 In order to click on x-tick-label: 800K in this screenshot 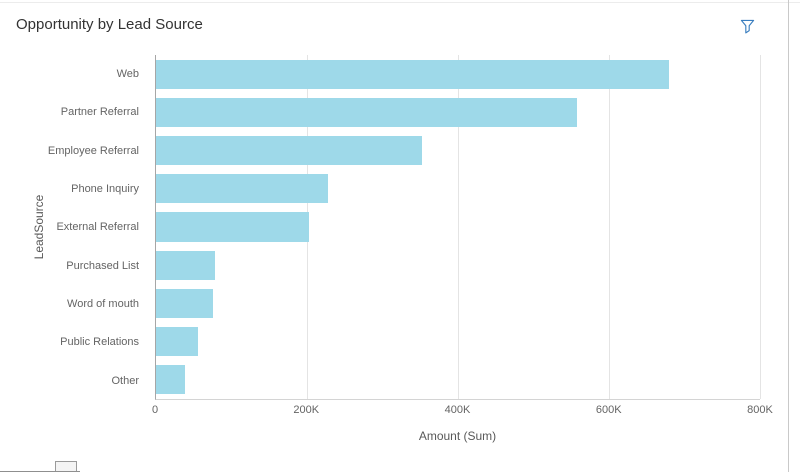, I will do `click(760, 410)`.